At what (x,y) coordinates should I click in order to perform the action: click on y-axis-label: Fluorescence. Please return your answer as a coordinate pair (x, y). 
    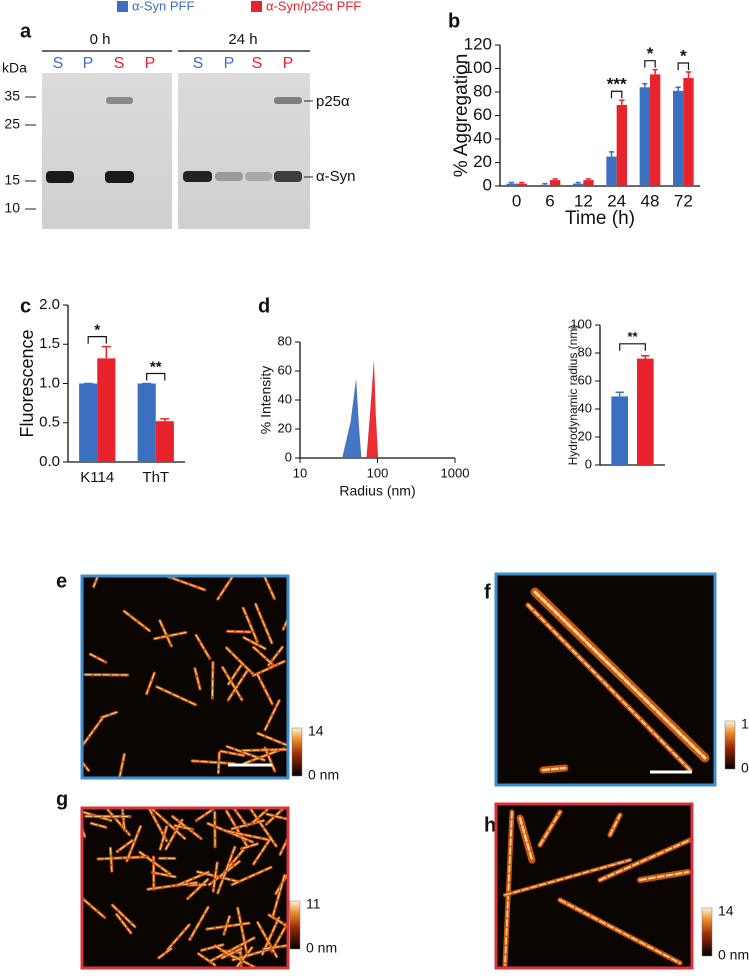
    Looking at the image, I should click on (27, 383).